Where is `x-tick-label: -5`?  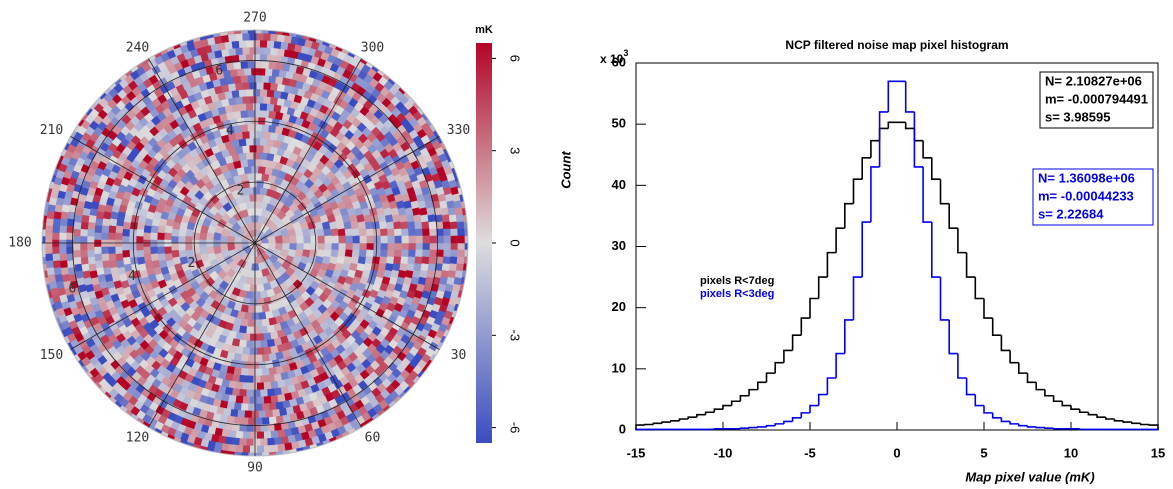 x-tick-label: -5 is located at coordinates (810, 452).